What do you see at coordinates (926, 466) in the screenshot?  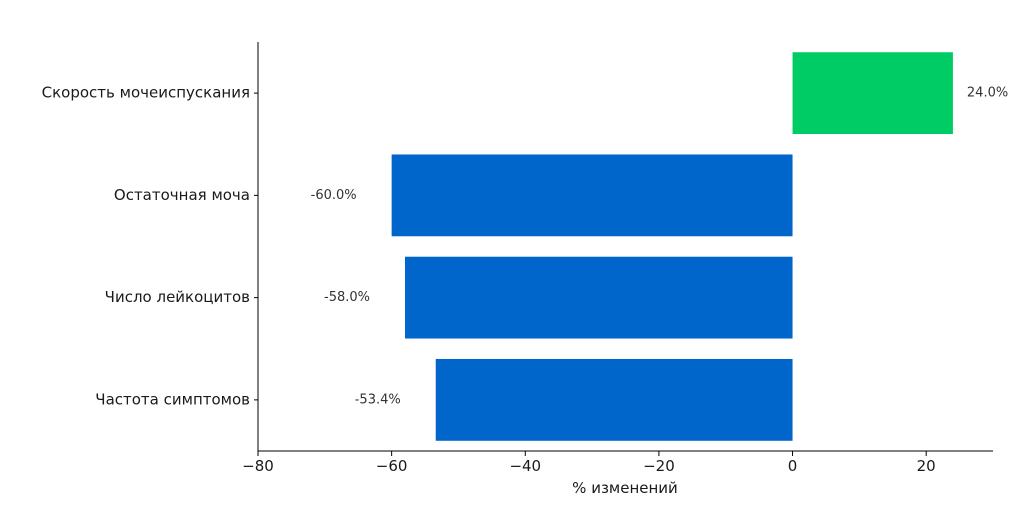 I see `x-tick-label: 20` at bounding box center [926, 466].